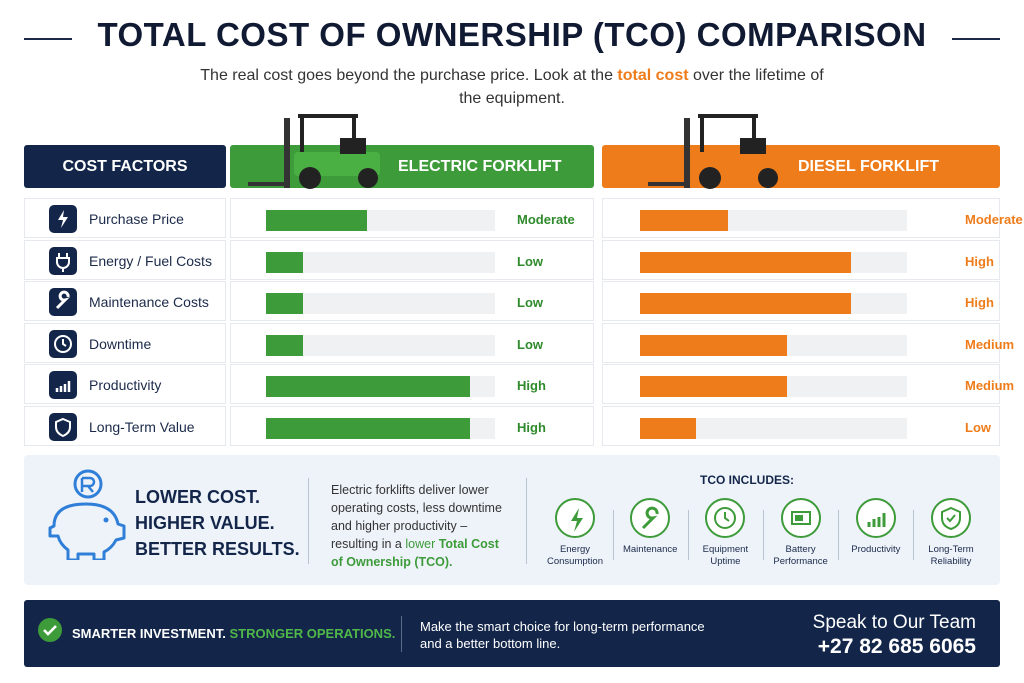 This screenshot has height=683, width=1024. I want to click on paragraph-highlight: lower, so click(422, 544).